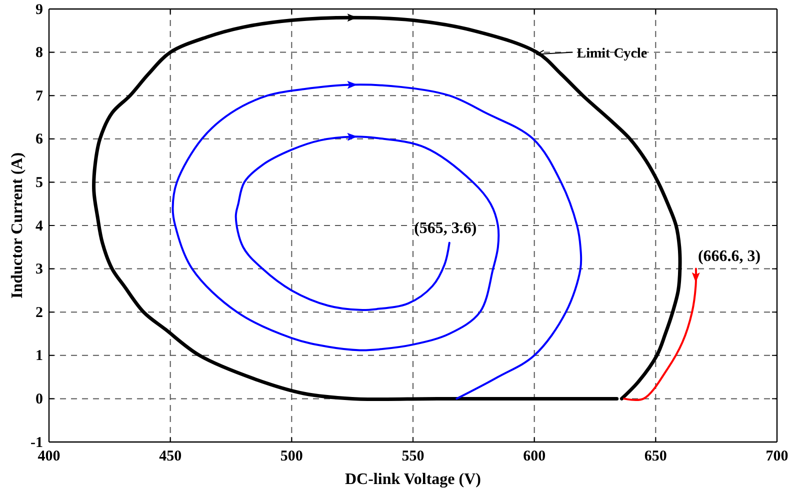 This screenshot has height=492, width=792. I want to click on y-tick-label: 8, so click(39, 53).